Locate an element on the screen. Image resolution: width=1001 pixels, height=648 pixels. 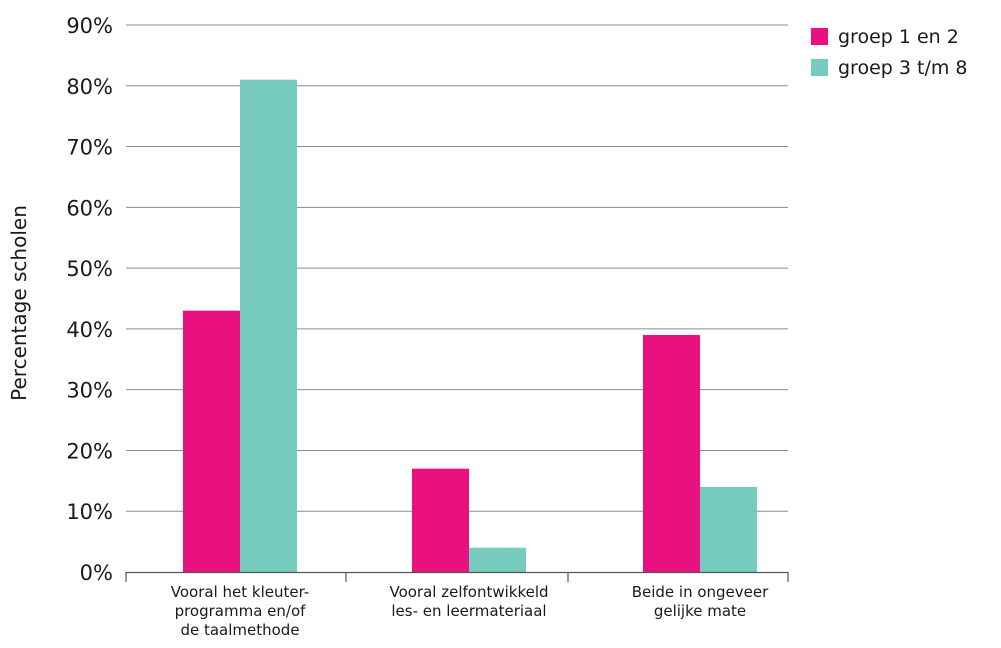
y-axis-label: Percentage scholen is located at coordinates (19, 303).